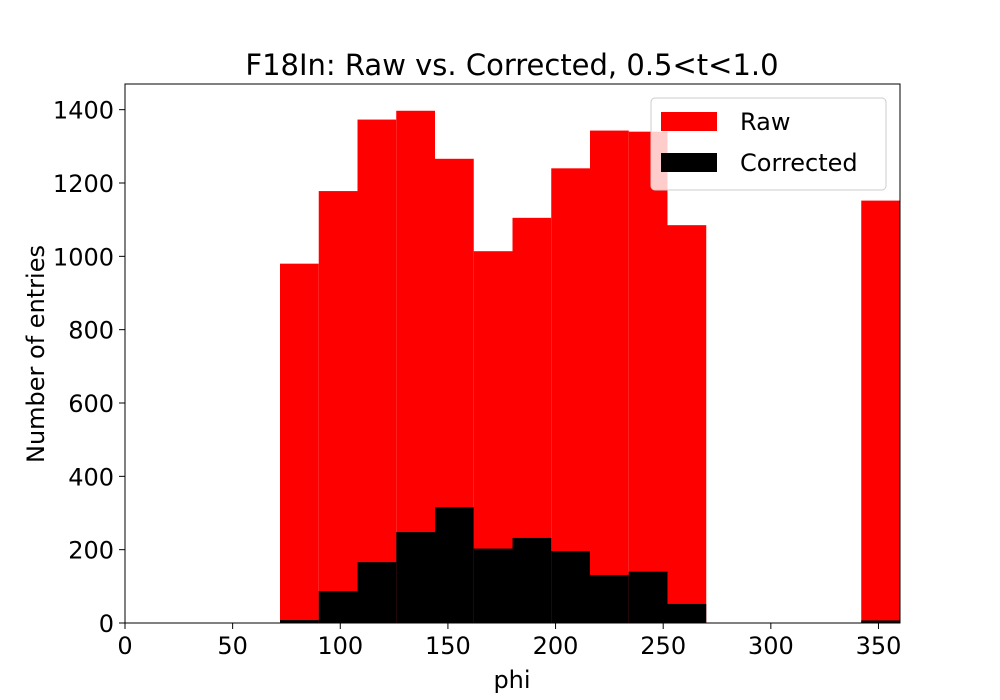 The height and width of the screenshot is (700, 1000). What do you see at coordinates (689, 162) in the screenshot?
I see `legend-swatch-corrected` at bounding box center [689, 162].